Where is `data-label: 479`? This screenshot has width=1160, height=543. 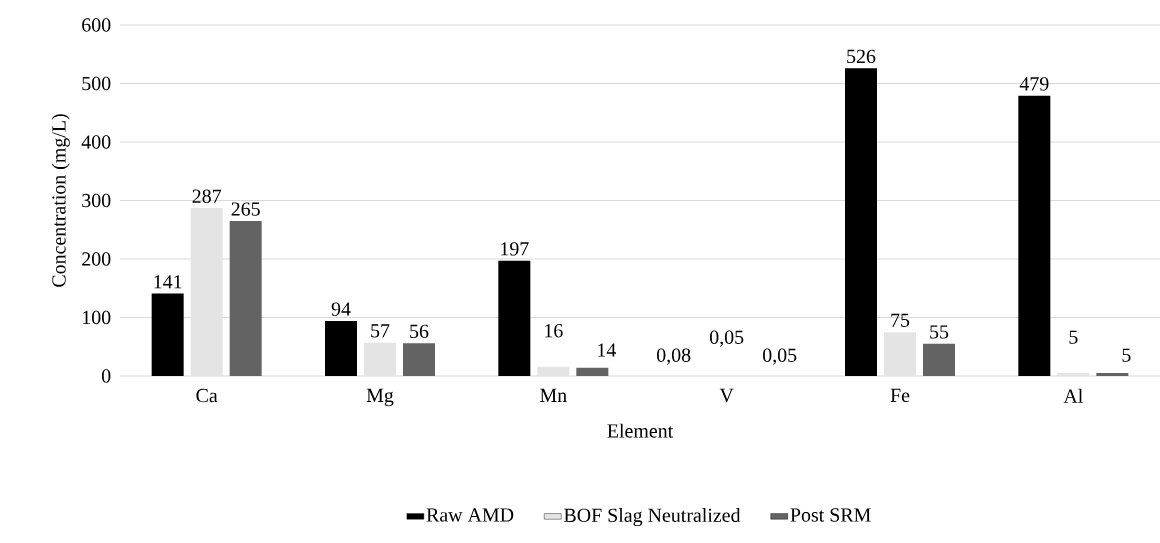
data-label: 479 is located at coordinates (1034, 84).